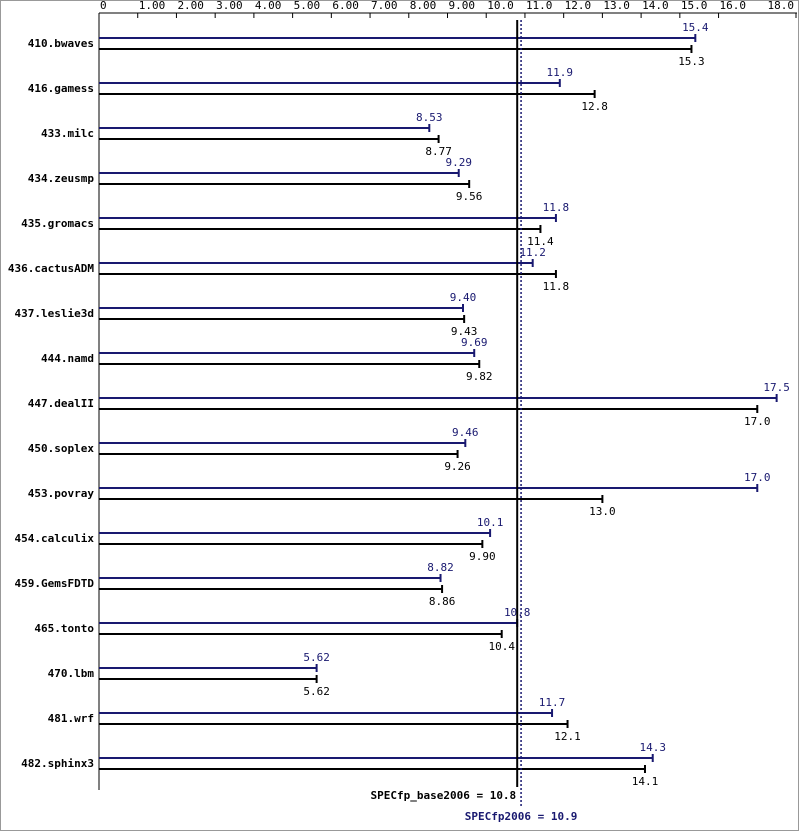  Describe the element at coordinates (691, 61) in the screenshot. I see `value-label: 15.3` at that location.